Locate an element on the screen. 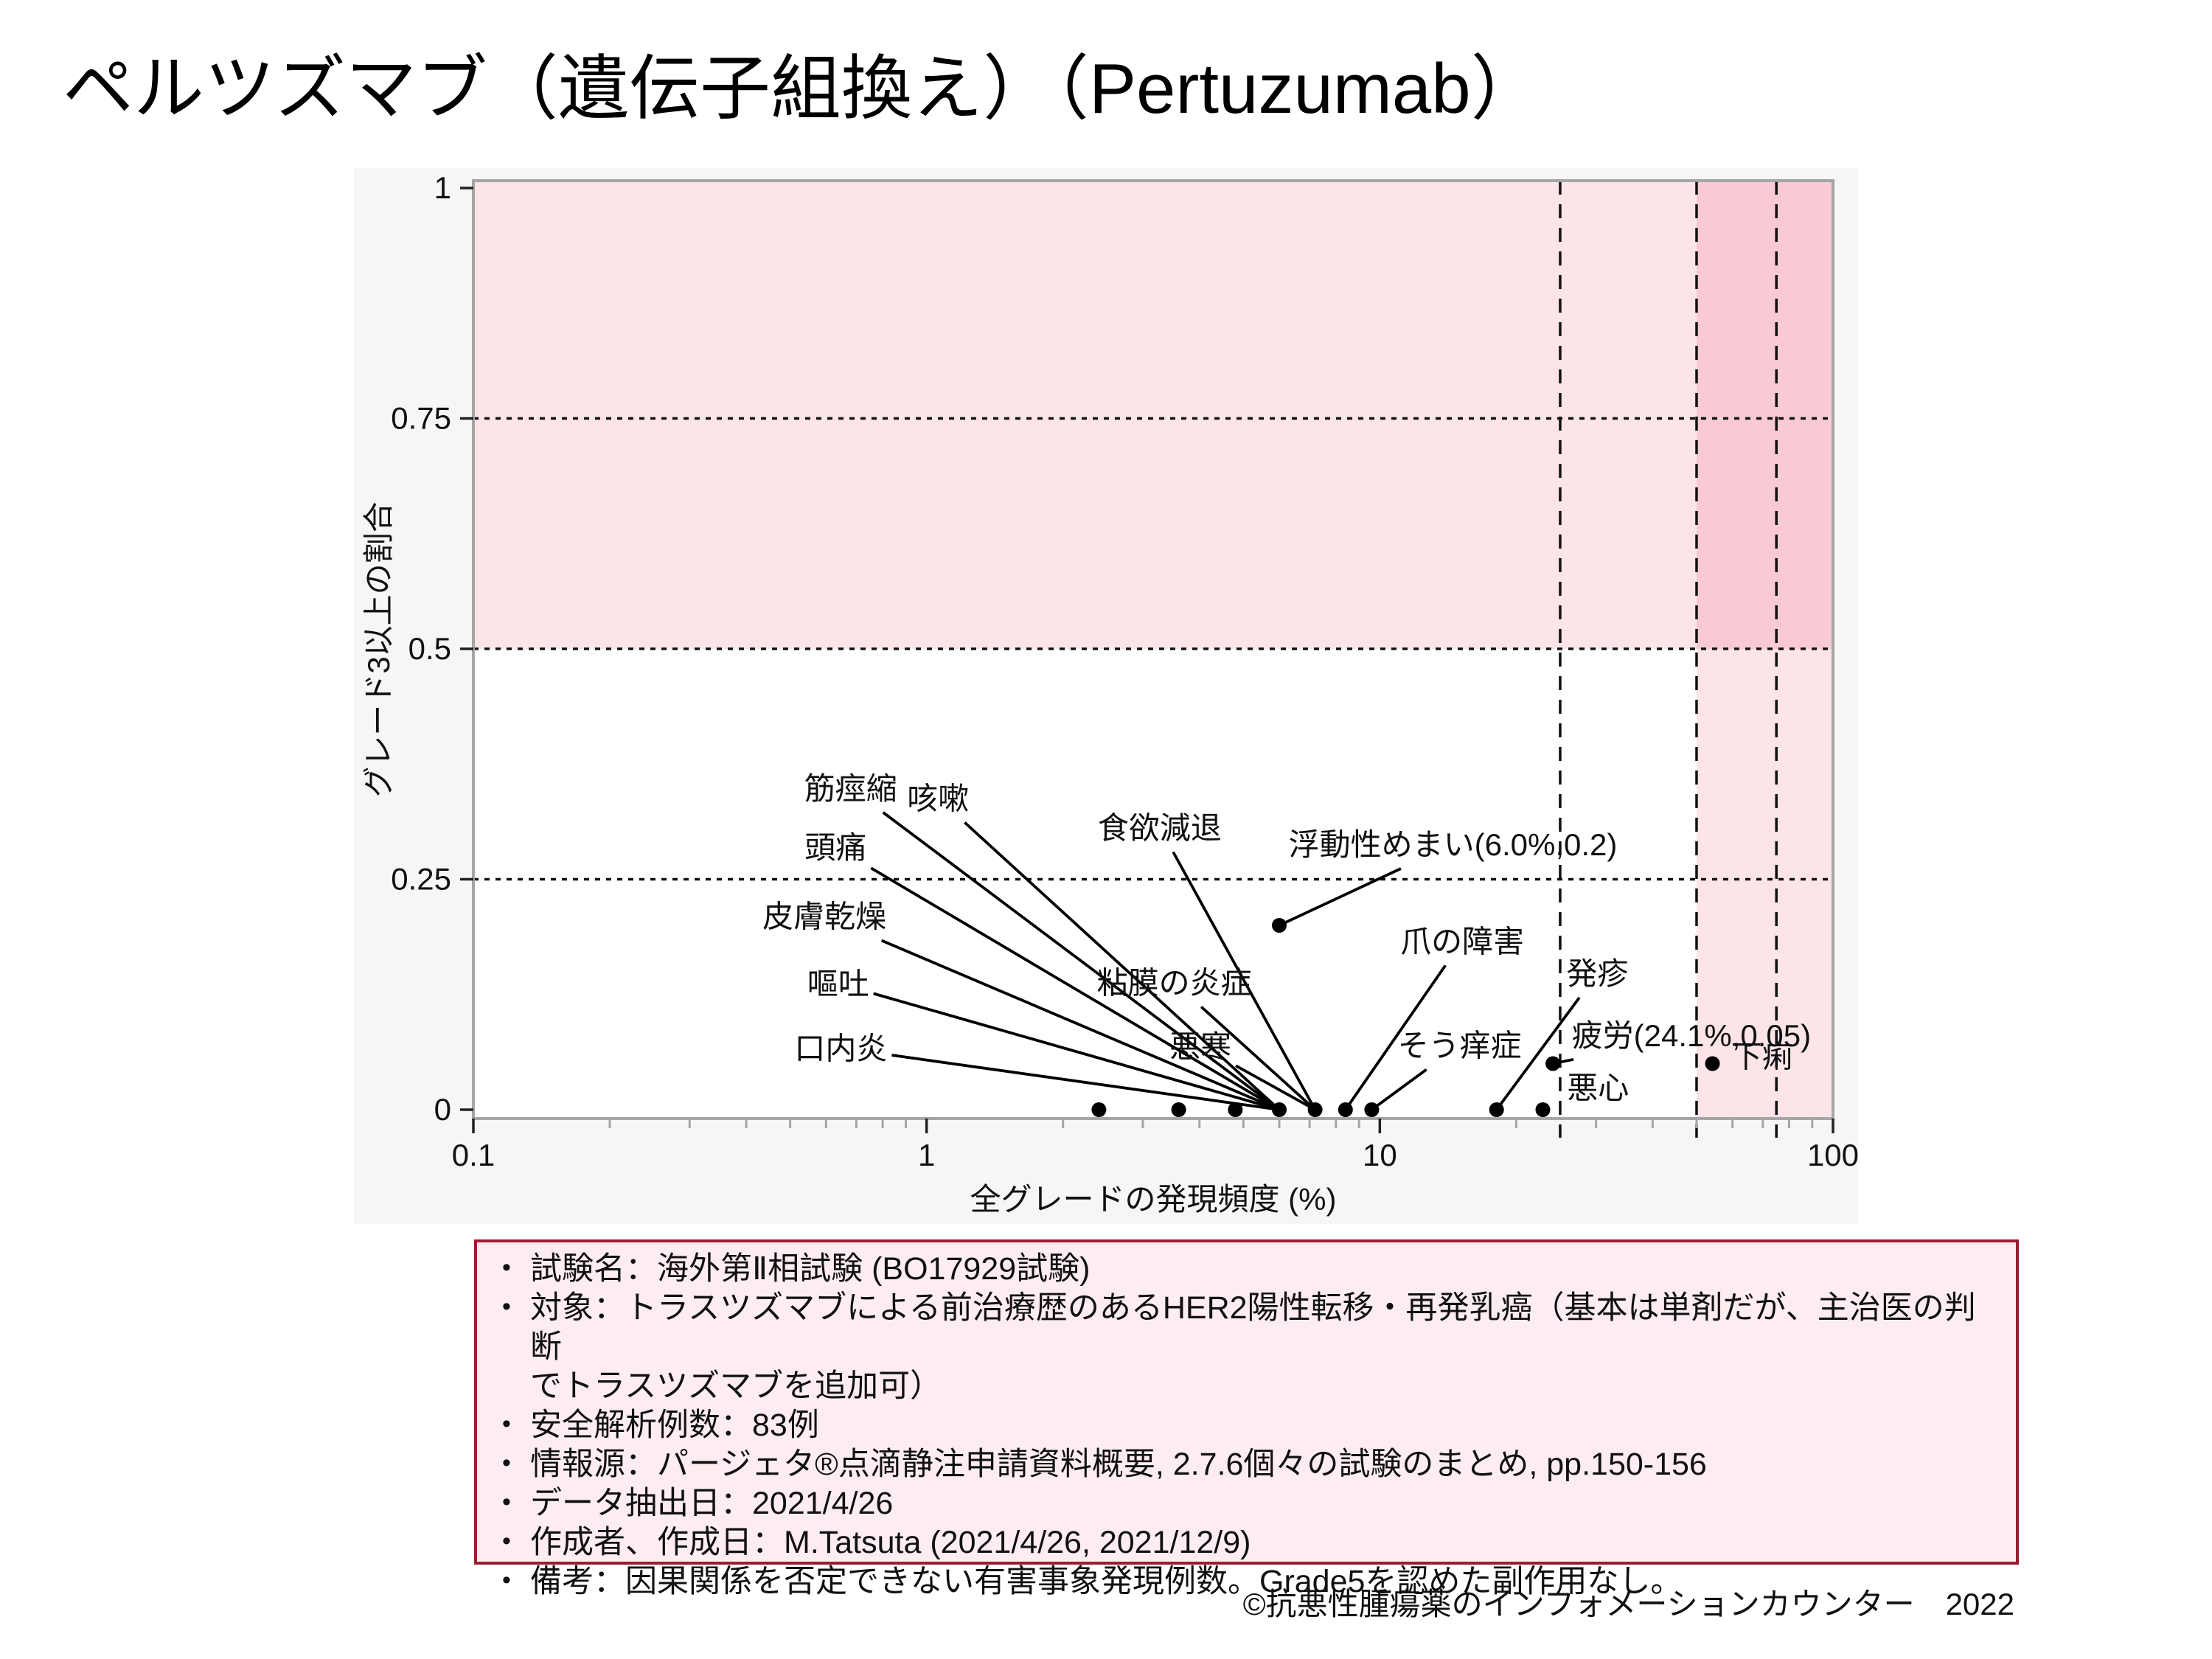  point-label: 浮動性めまい(6.0%,0.2) is located at coordinates (1453, 844).